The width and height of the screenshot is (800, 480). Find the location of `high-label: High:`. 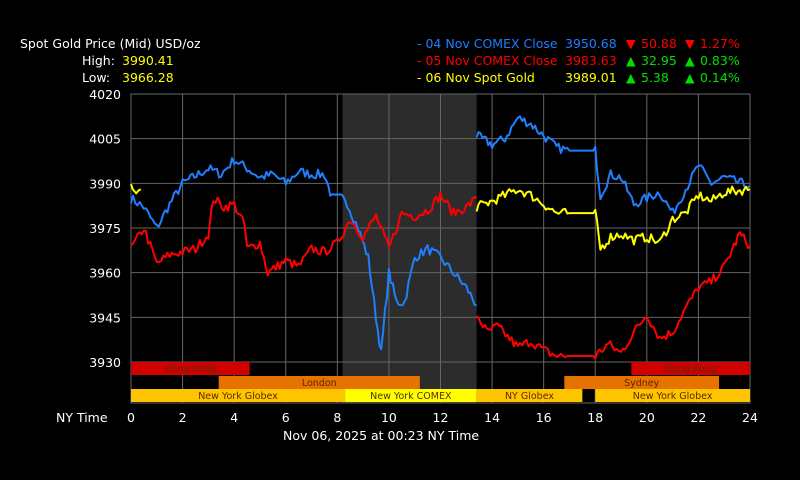

high-label: High: is located at coordinates (98, 60).